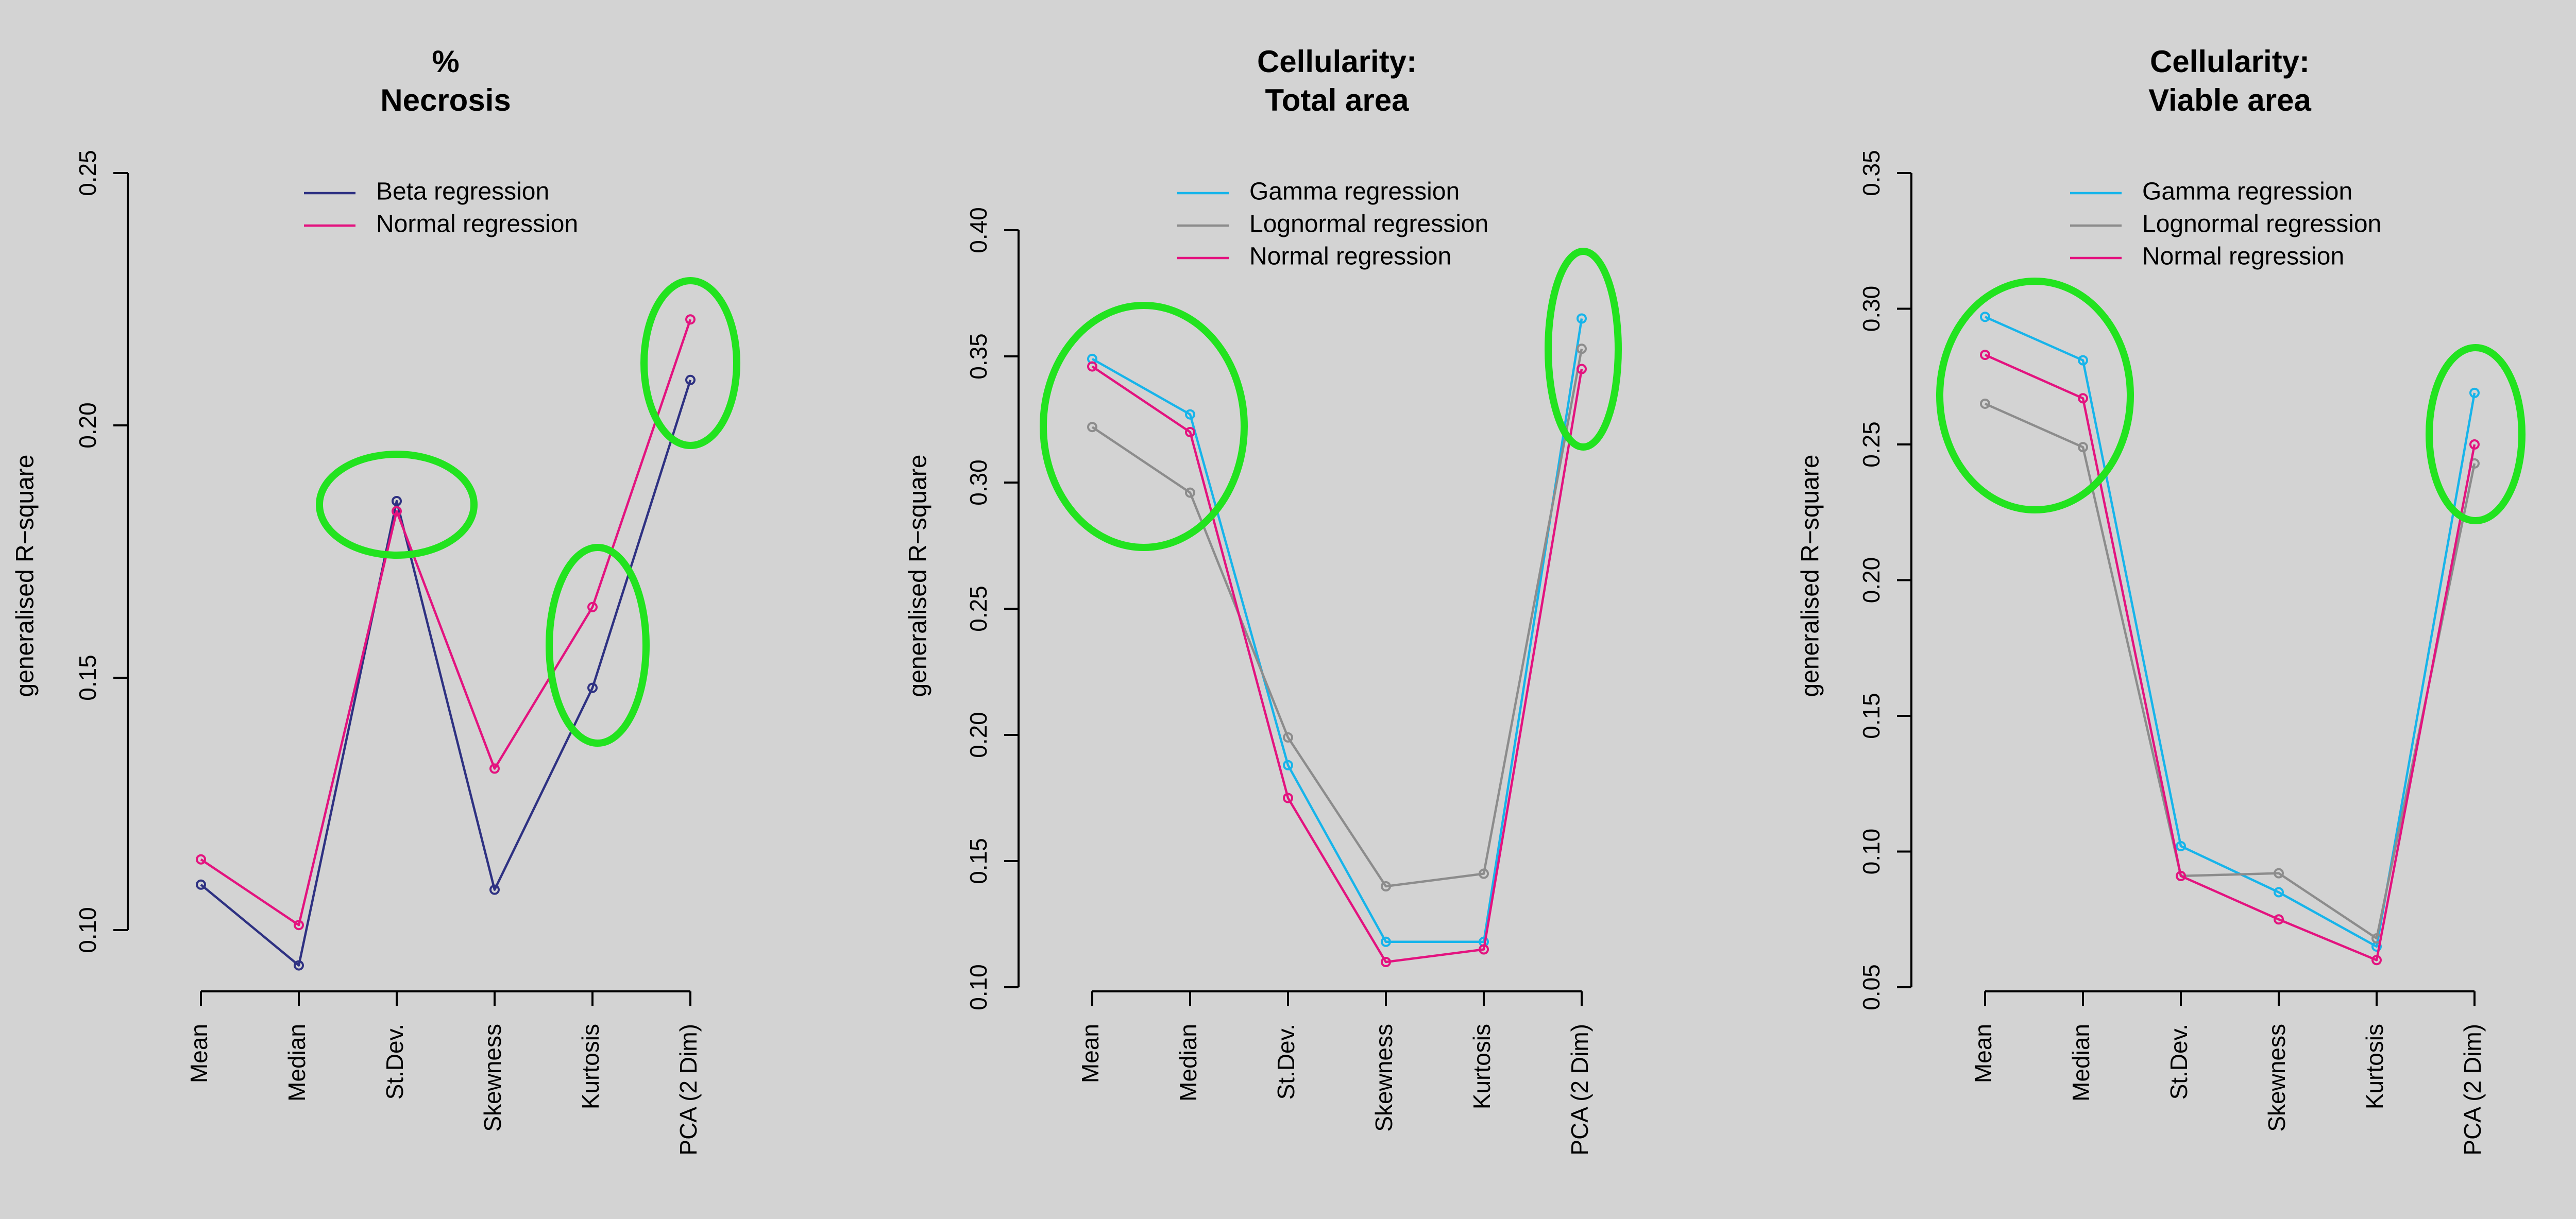 This screenshot has width=2576, height=1219. I want to click on y-tick-label: 0.10, so click(87, 930).